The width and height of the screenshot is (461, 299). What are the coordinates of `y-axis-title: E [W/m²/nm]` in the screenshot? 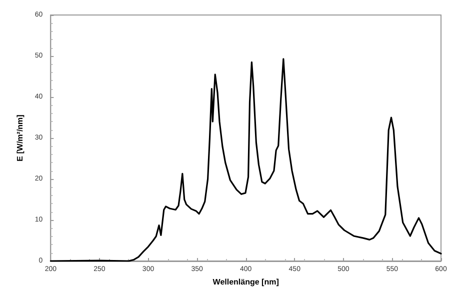 It's located at (20, 138).